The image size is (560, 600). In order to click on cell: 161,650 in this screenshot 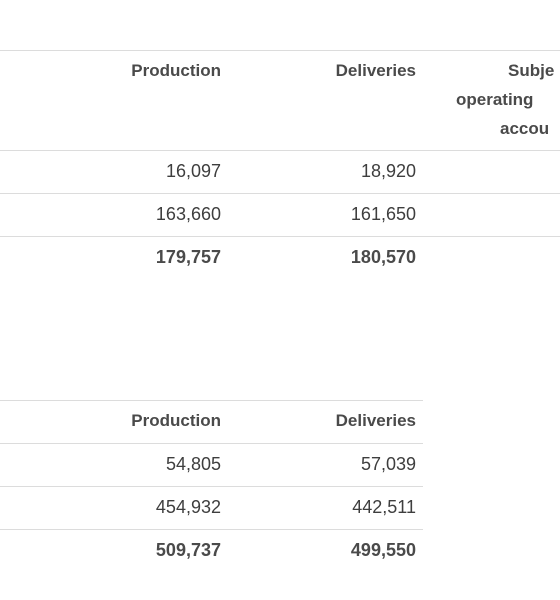, I will do `click(383, 214)`.